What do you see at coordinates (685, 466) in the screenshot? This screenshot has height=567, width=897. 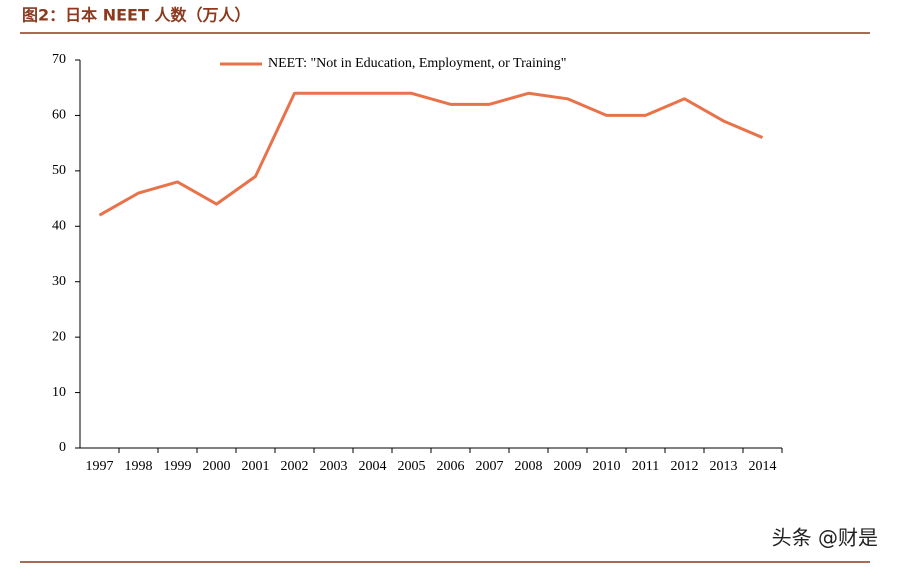 I see `x-tick-label: 2012` at bounding box center [685, 466].